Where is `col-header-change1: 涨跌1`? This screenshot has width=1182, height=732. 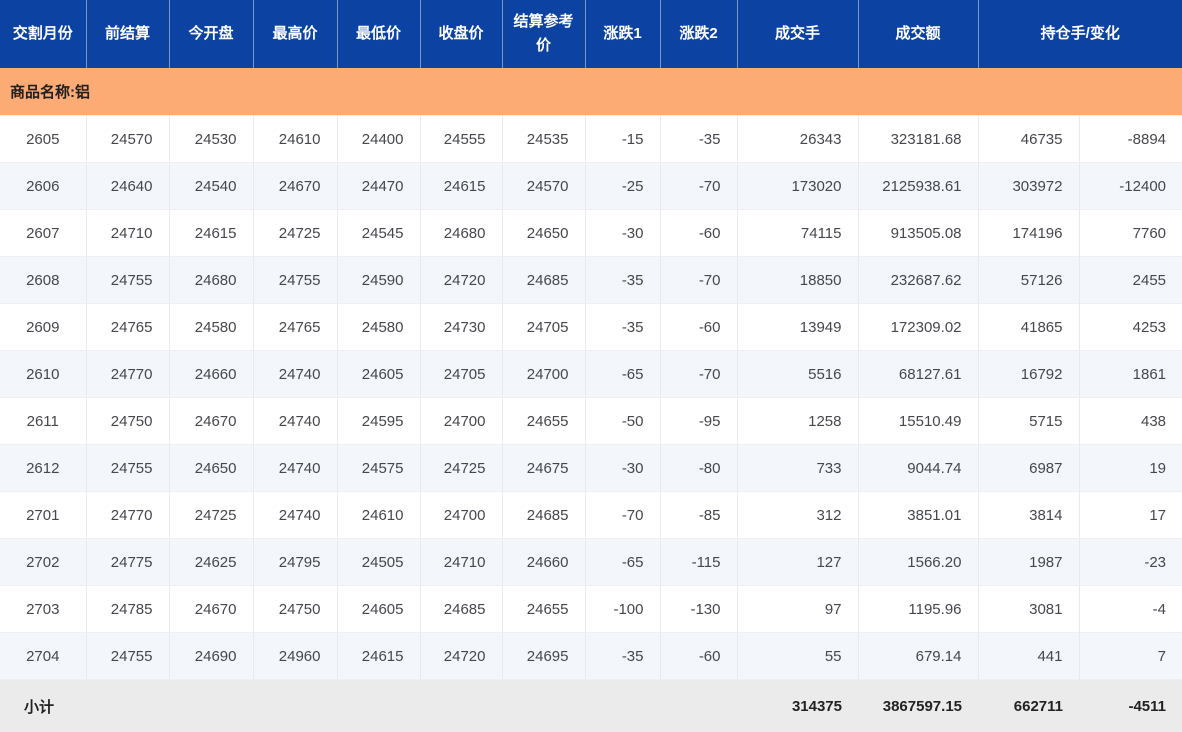
col-header-change1: 涨跌1 is located at coordinates (622, 34).